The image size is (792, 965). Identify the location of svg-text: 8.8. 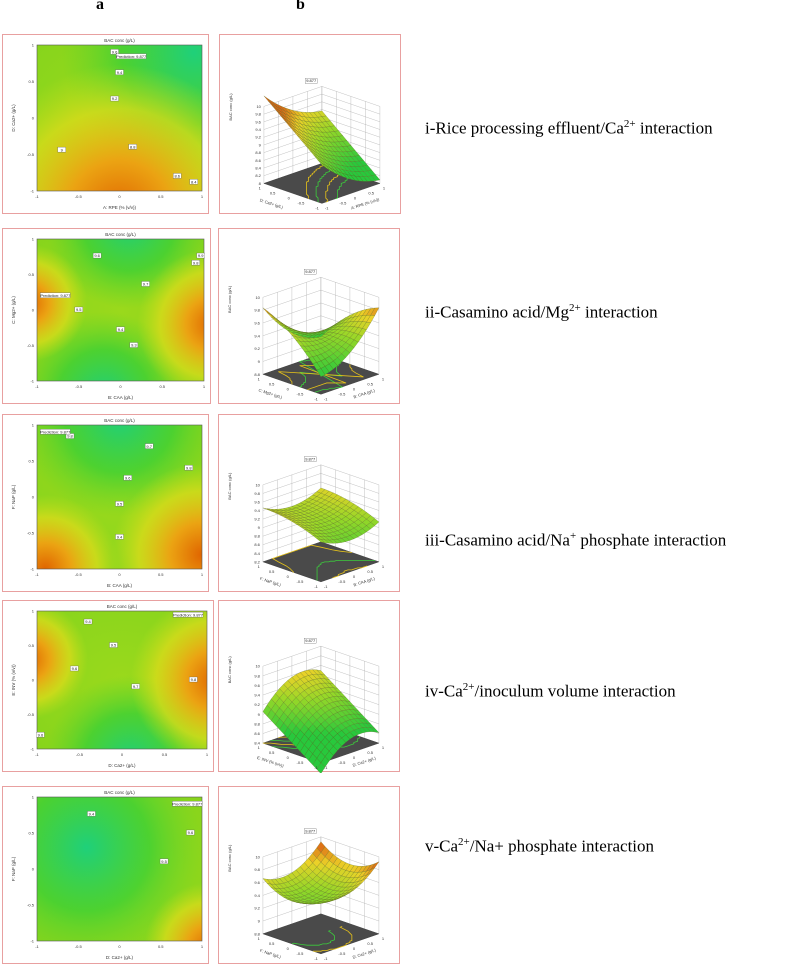
(133, 146).